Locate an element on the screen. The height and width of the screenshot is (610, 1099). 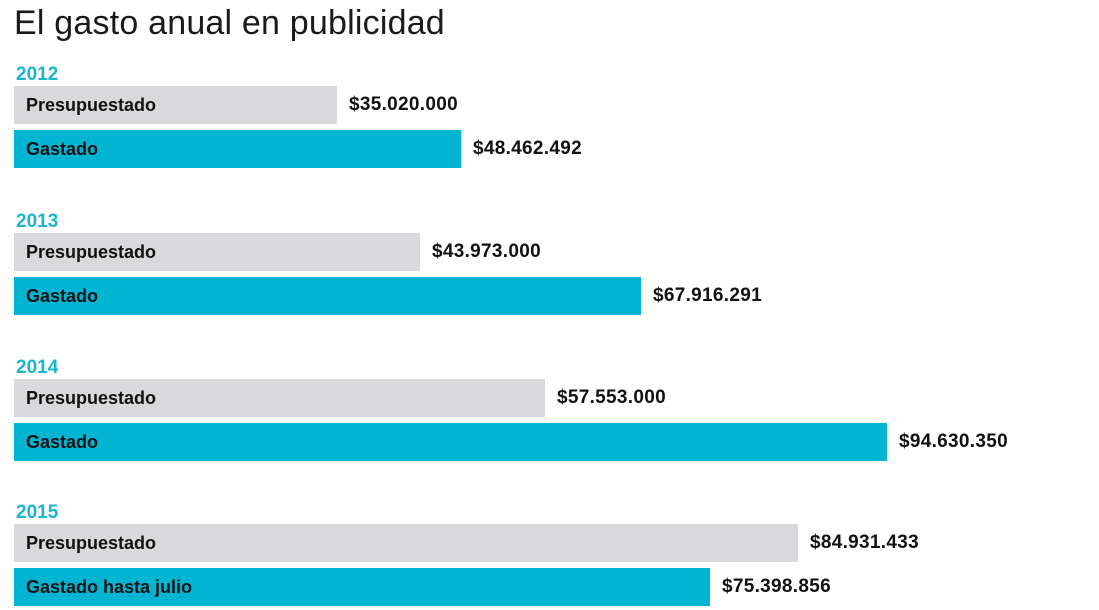
bar-value-label: $94.630.350 is located at coordinates (953, 441).